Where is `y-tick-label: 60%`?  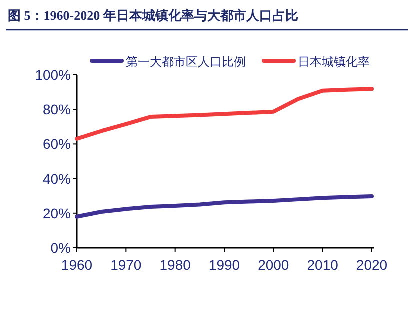
y-tick-label: 60% is located at coordinates (56, 144).